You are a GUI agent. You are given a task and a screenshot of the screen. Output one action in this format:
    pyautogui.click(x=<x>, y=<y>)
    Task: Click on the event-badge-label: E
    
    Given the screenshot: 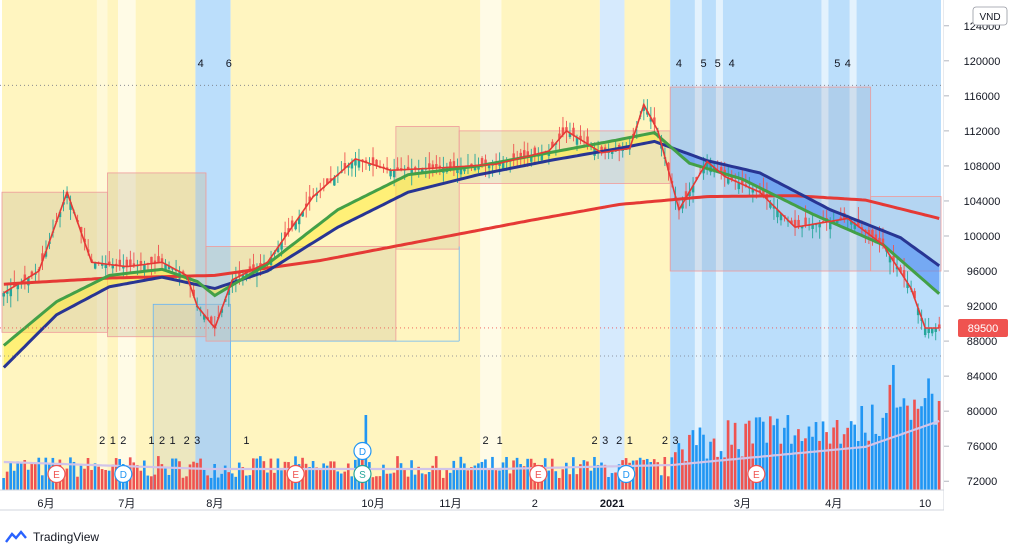 What is the action you would take?
    pyautogui.click(x=538, y=475)
    